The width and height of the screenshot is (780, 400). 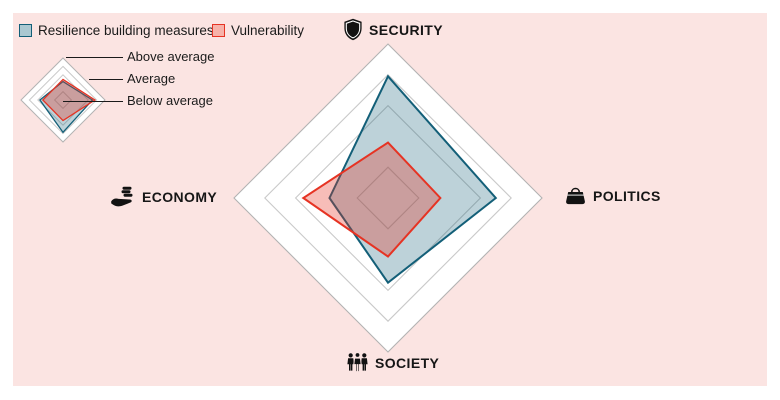 I want to click on briefcase-icon, so click(x=575, y=196).